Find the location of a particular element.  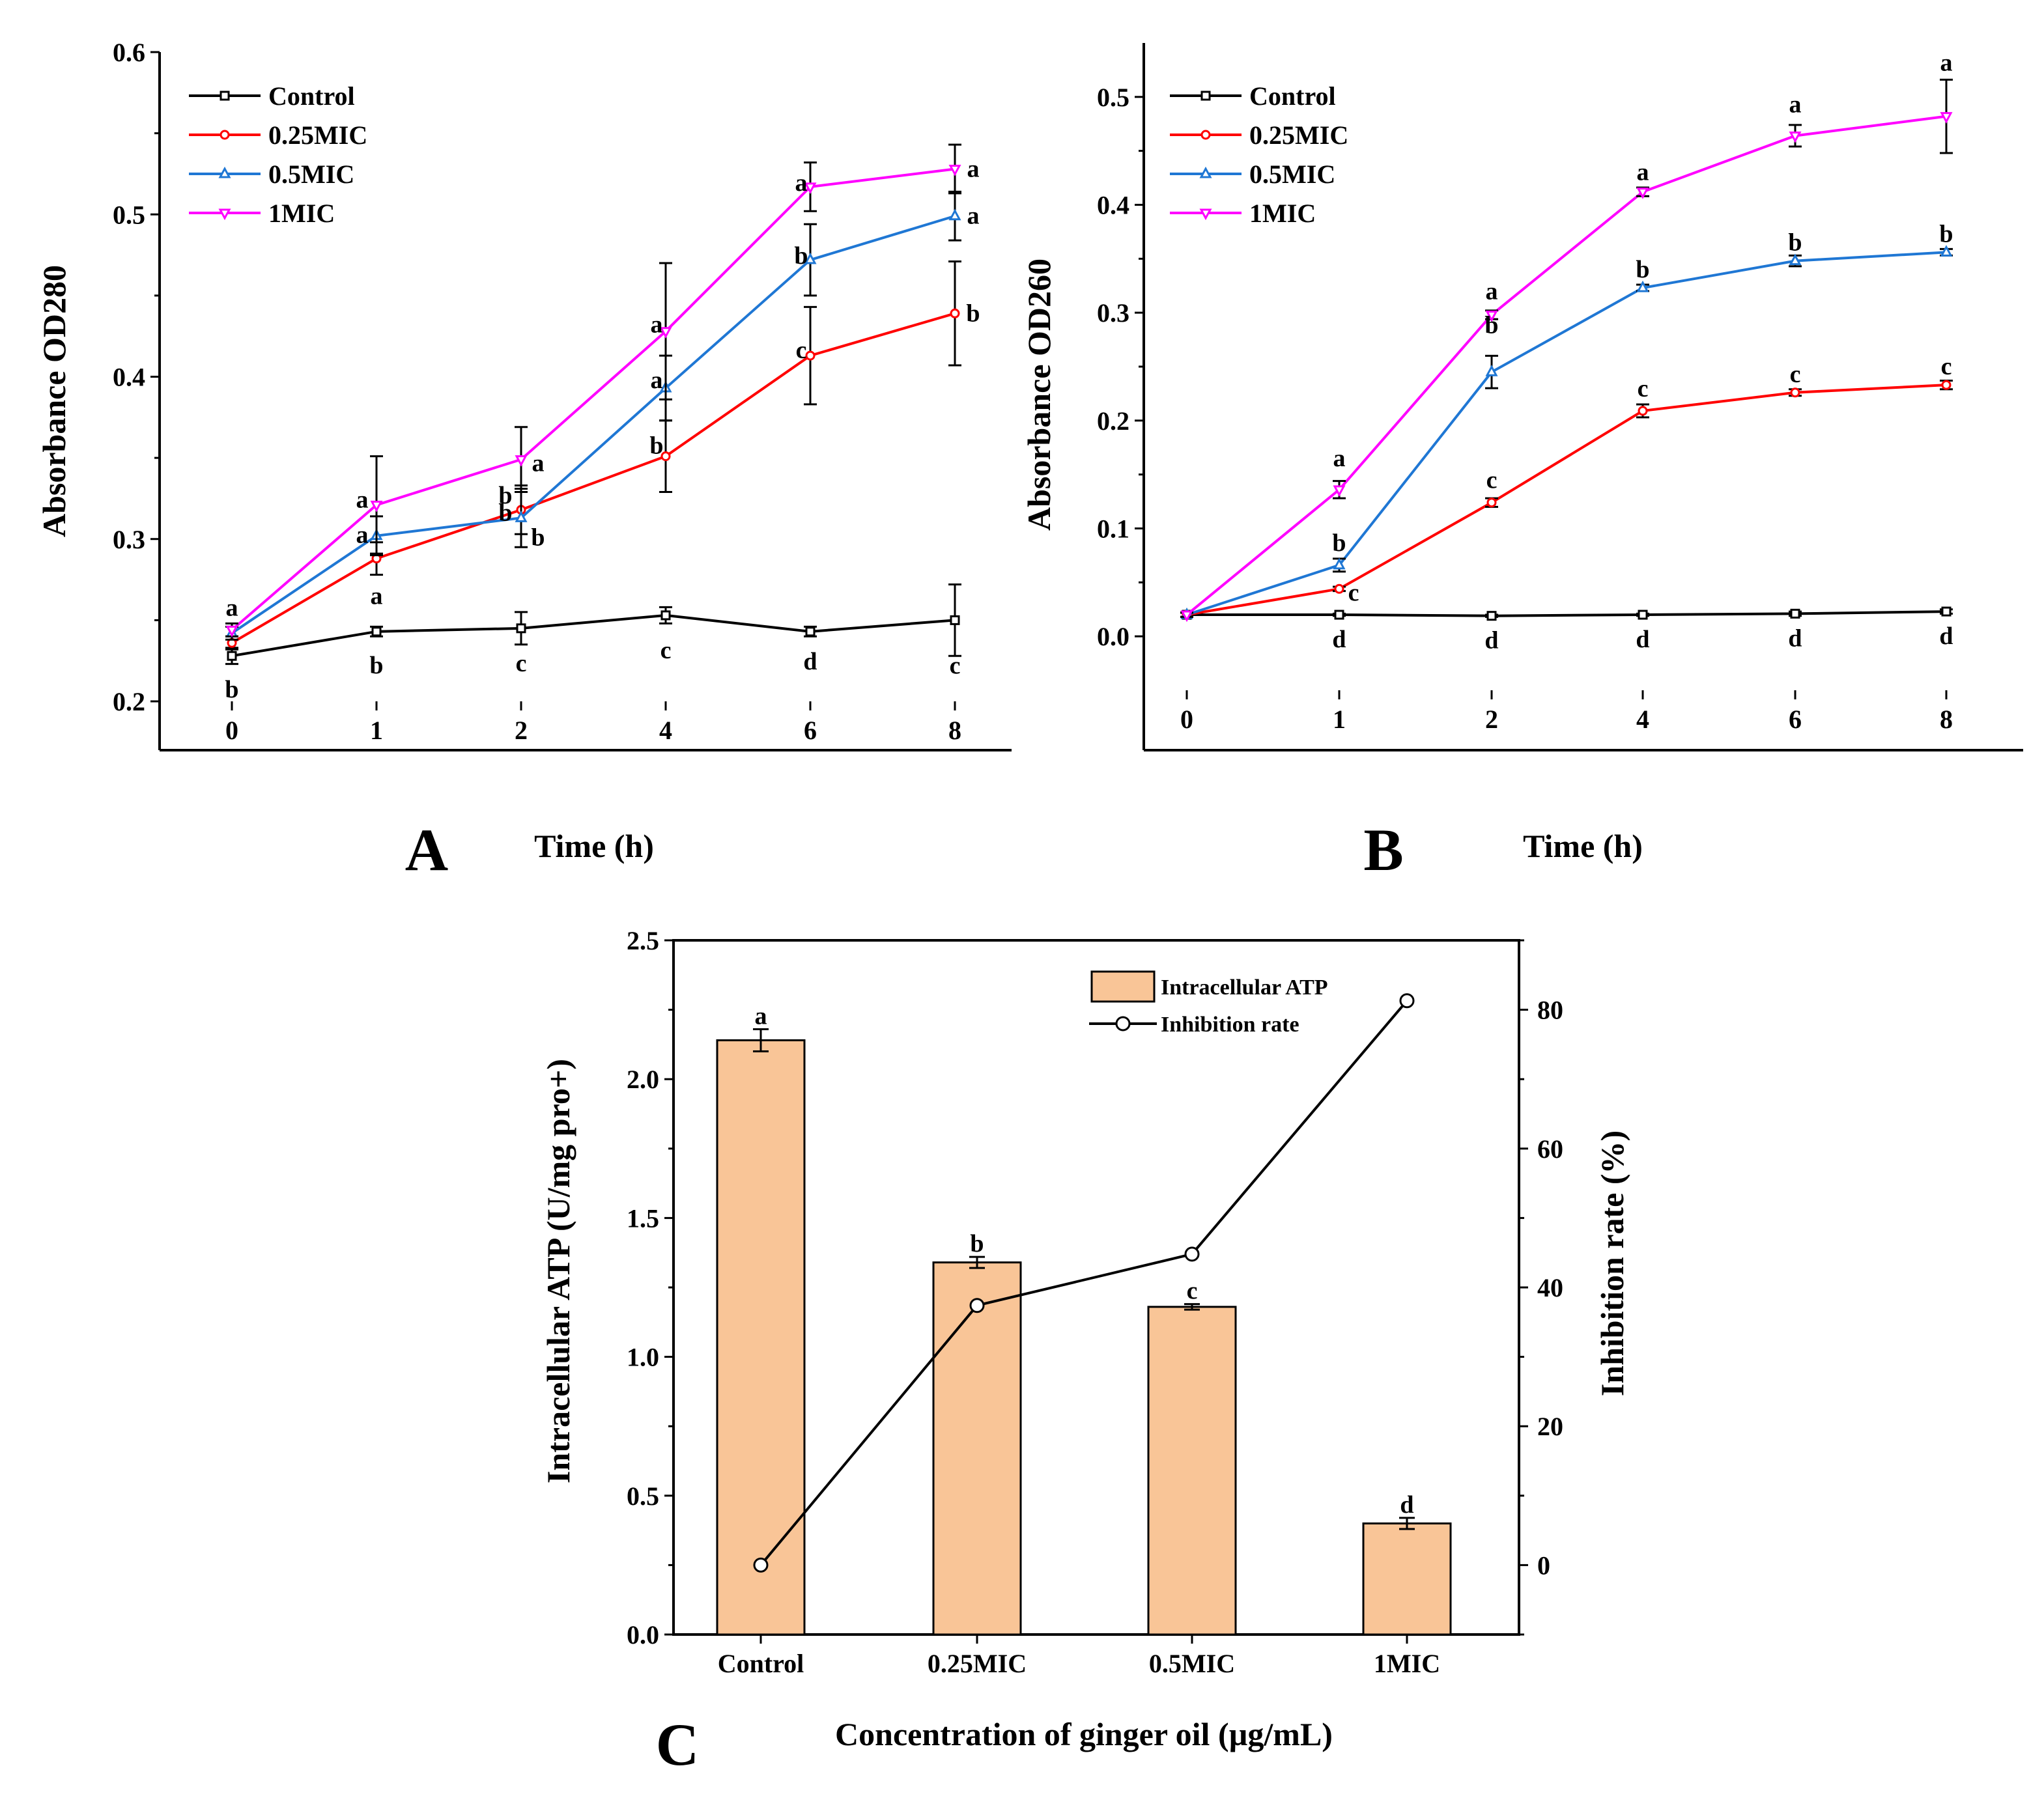

y-tick-label: 2.0 is located at coordinates (643, 1079).